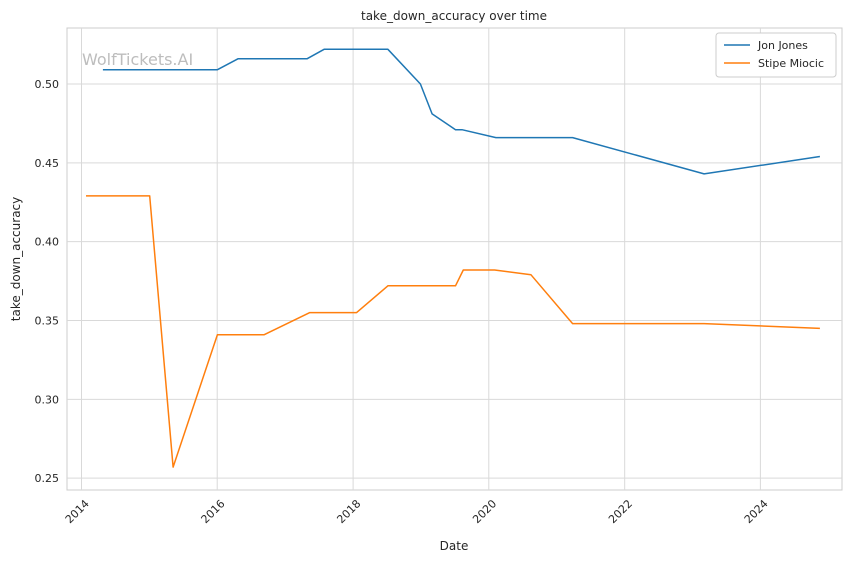 This screenshot has height=565, width=852. I want to click on legend: Jon Jones Stipe Miocic, so click(776, 55).